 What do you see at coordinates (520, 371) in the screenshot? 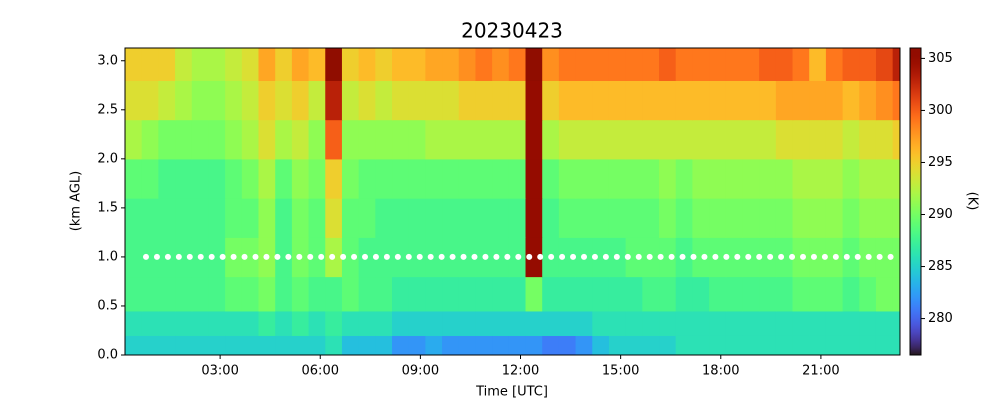
I see `x-tick-label: 12:00` at bounding box center [520, 371].